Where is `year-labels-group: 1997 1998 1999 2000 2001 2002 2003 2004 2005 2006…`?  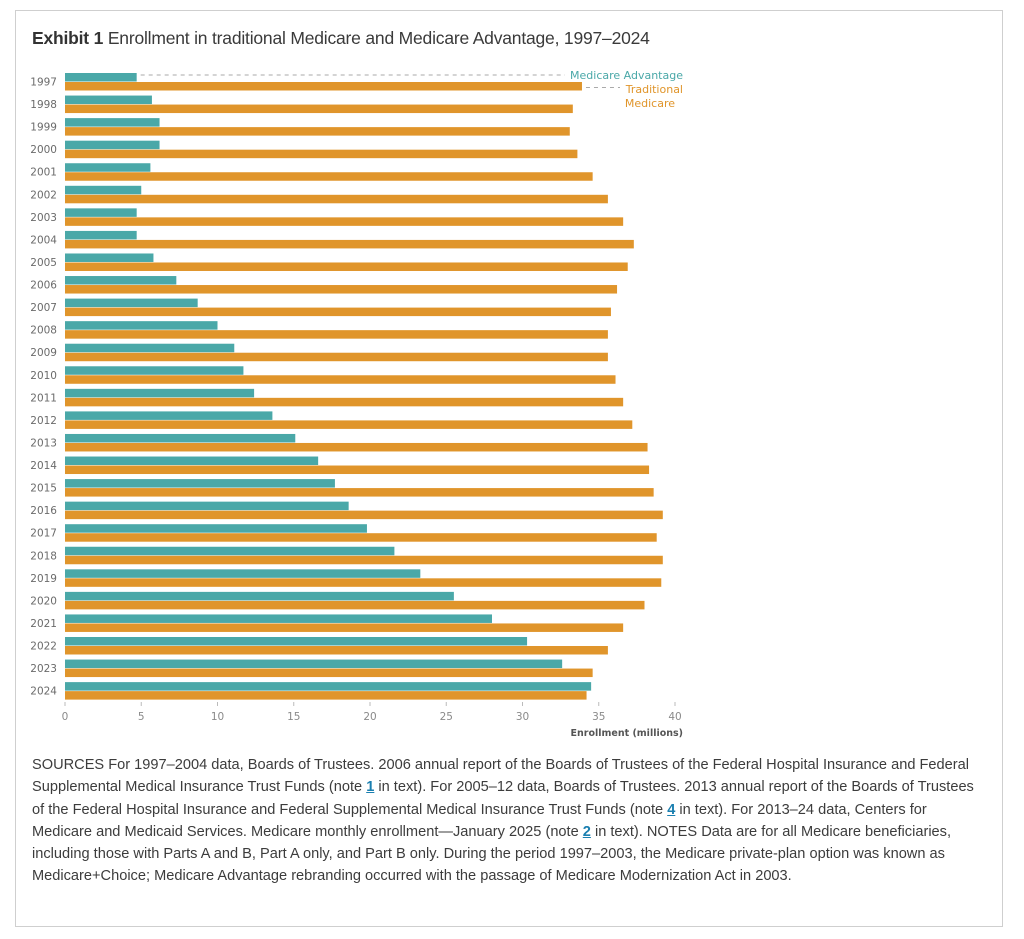
year-labels-group: 1997 1998 1999 2000 2001 2002 2003 2004 2005 2006… is located at coordinates (43, 387).